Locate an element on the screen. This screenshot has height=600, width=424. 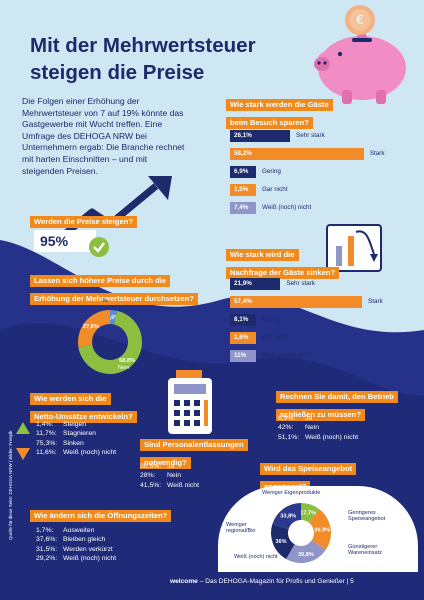
question-schliessen-title-1: Rechnen Sie damit, den Betrieb is located at coordinates (337, 397).